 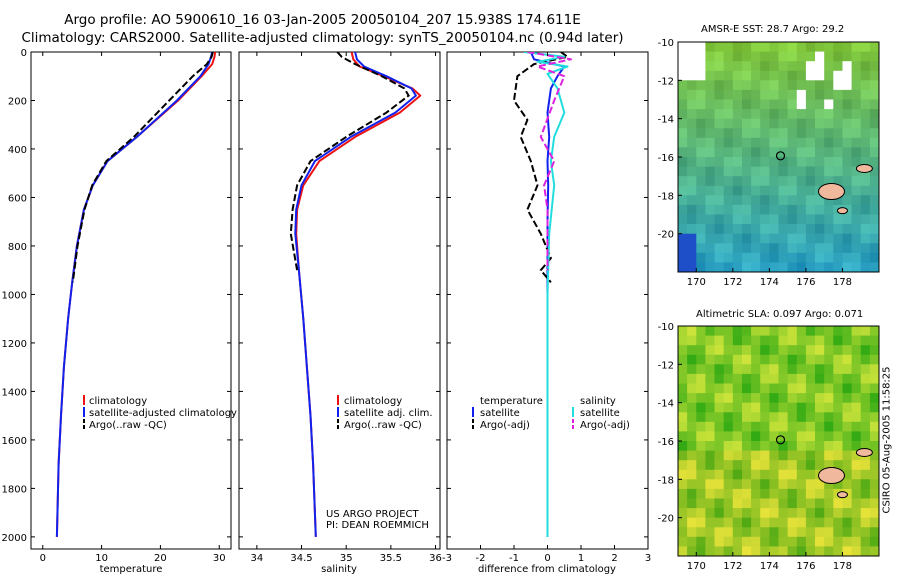 What do you see at coordinates (435, 558) in the screenshot?
I see `x-tick-label: 36` at bounding box center [435, 558].